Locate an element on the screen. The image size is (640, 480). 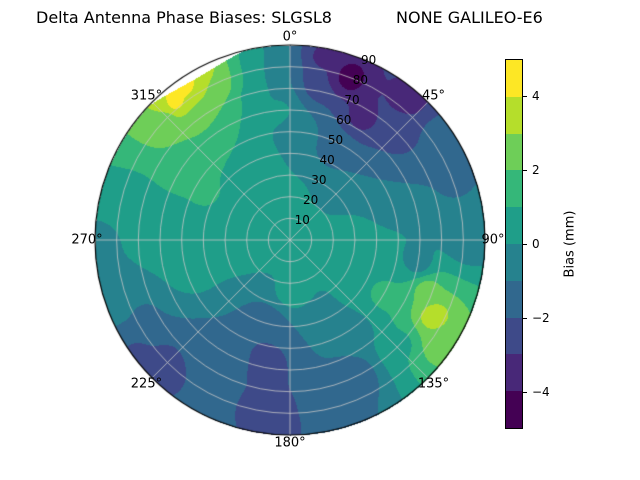
radial-tick-label: 10 is located at coordinates (302, 219).